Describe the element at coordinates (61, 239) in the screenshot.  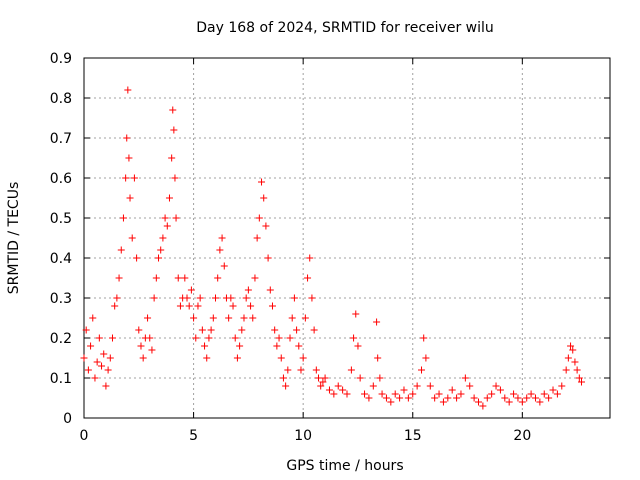
I see `y-tick-labels: 0 0.1 0.2 0.3 0.4 0.5 0.6 0.7 0.8 0.9` at that location.